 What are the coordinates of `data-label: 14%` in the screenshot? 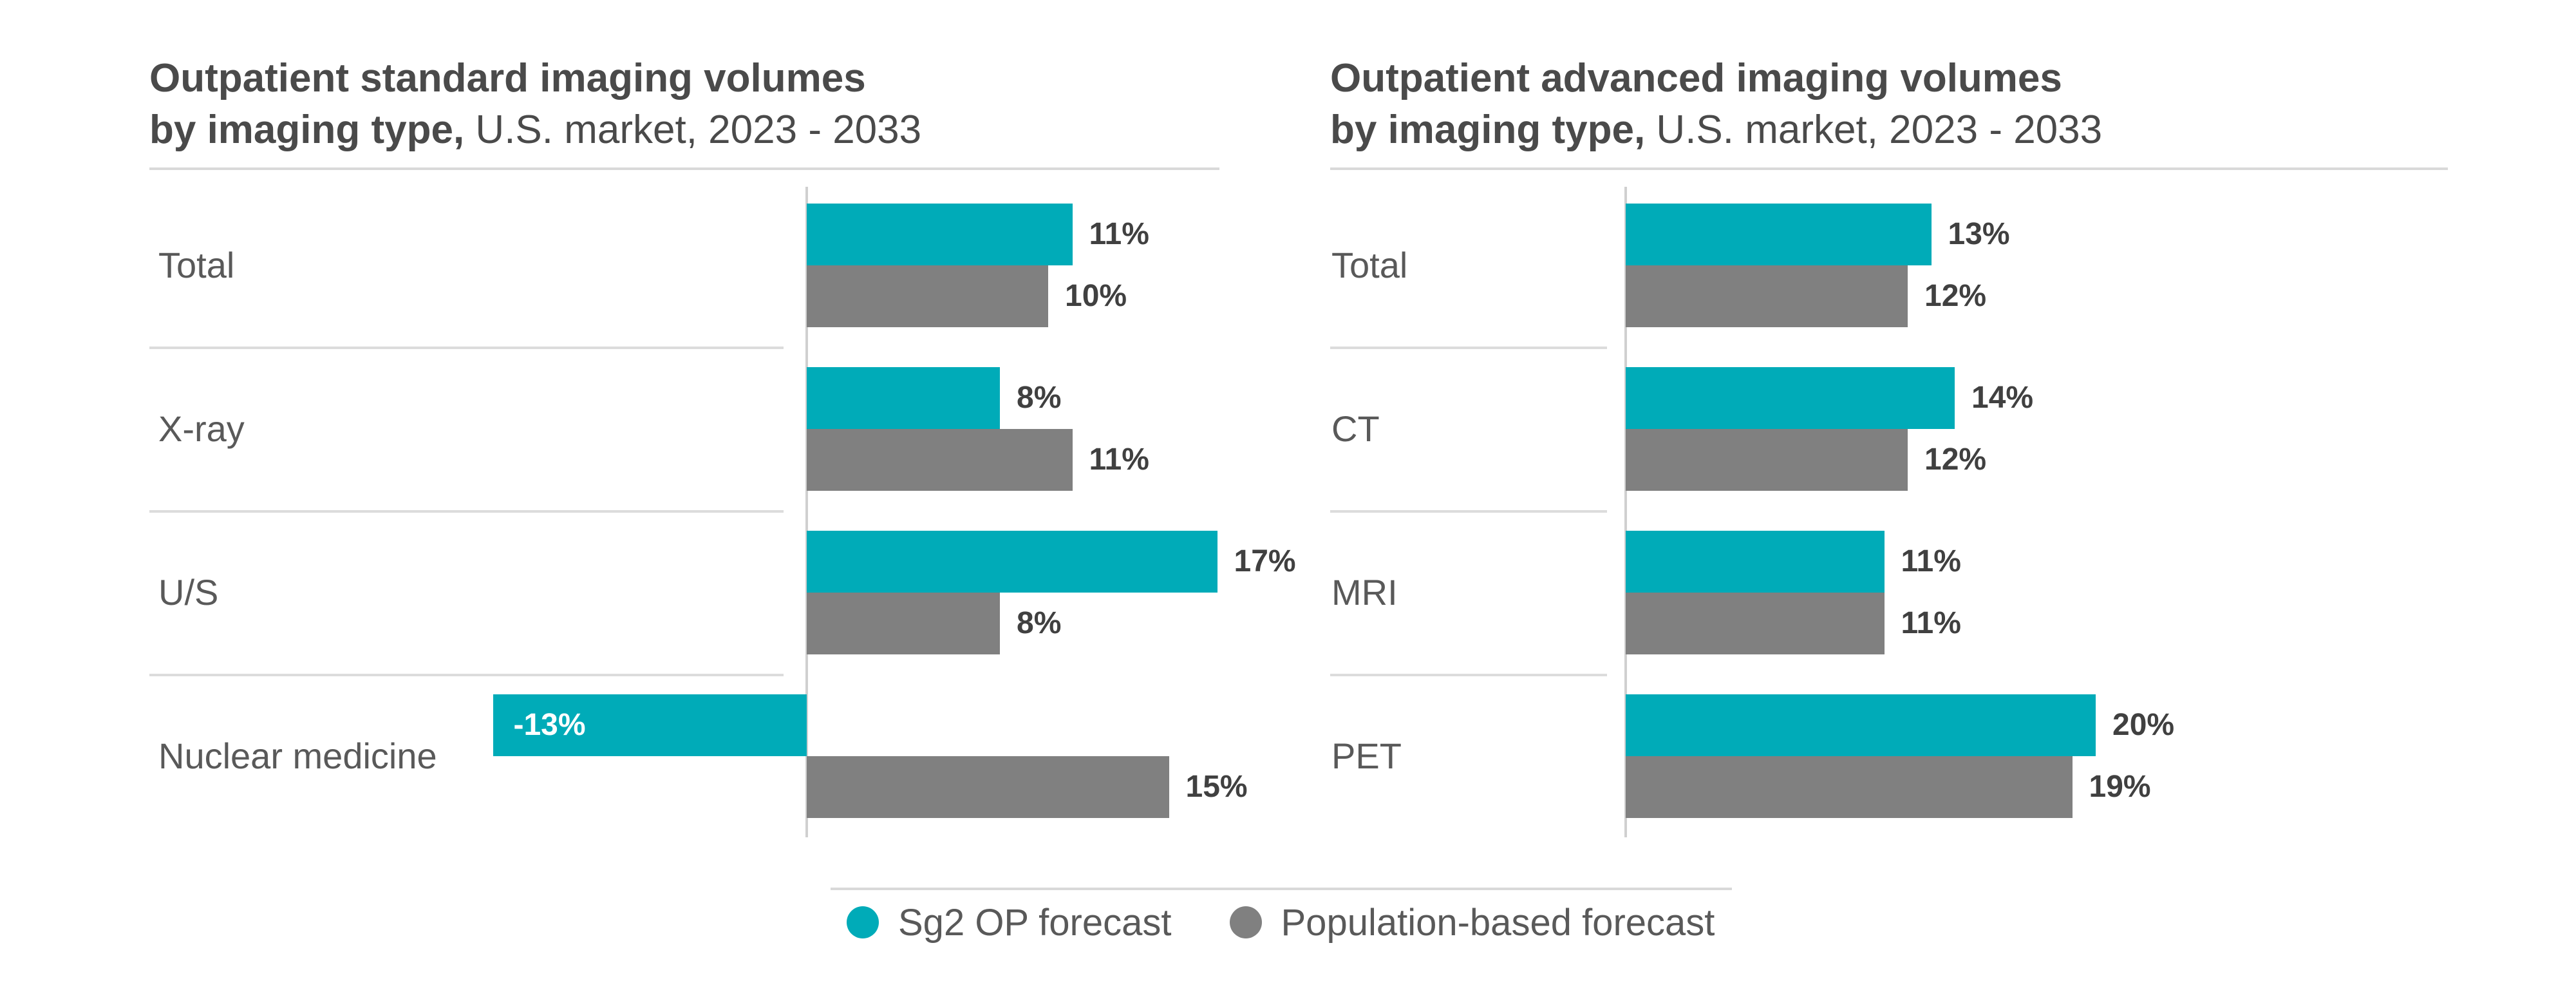 It's located at (2002, 398).